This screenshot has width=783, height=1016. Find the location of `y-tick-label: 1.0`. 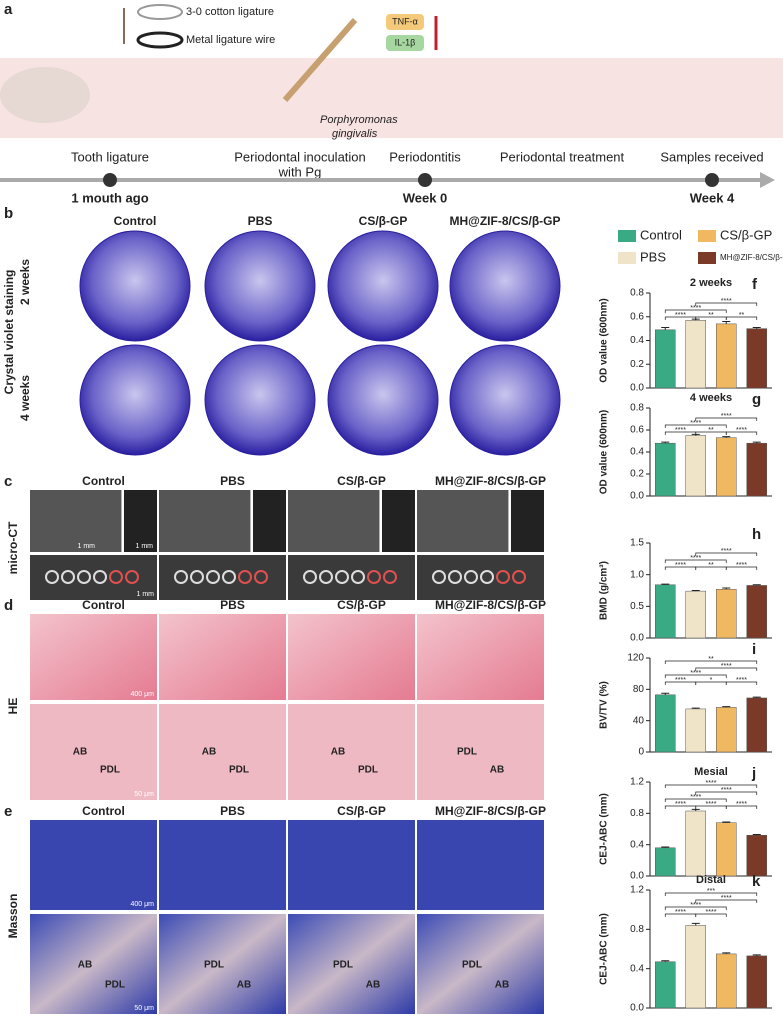

y-tick-label: 1.0 is located at coordinates (637, 574).